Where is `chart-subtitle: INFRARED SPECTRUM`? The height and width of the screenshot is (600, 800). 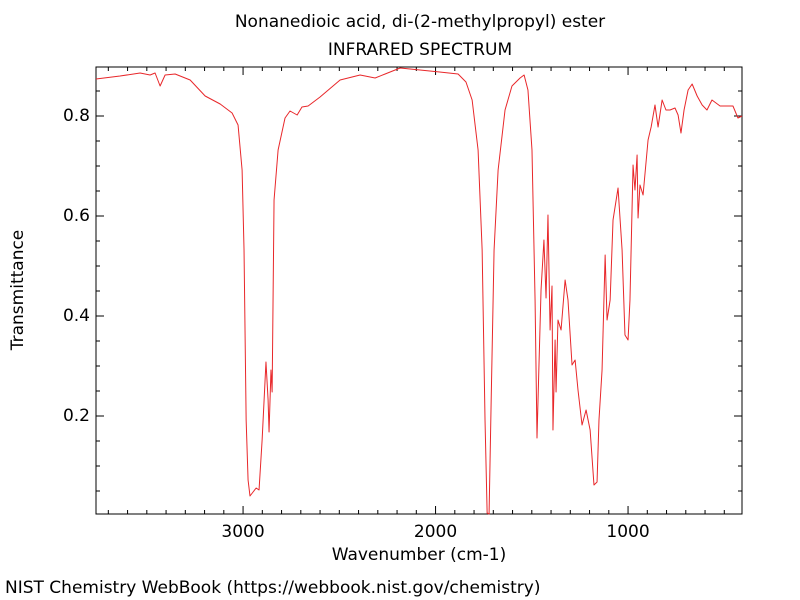
chart-subtitle: INFRARED SPECTRUM is located at coordinates (420, 50).